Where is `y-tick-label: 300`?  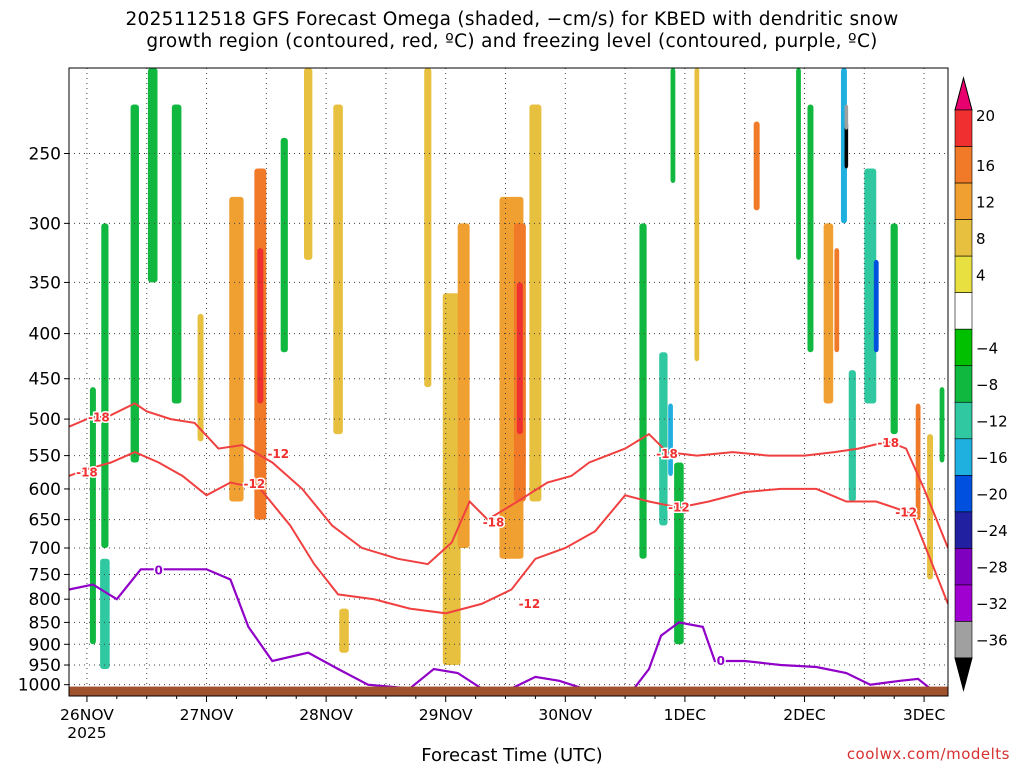 y-tick-label: 300 is located at coordinates (45, 224).